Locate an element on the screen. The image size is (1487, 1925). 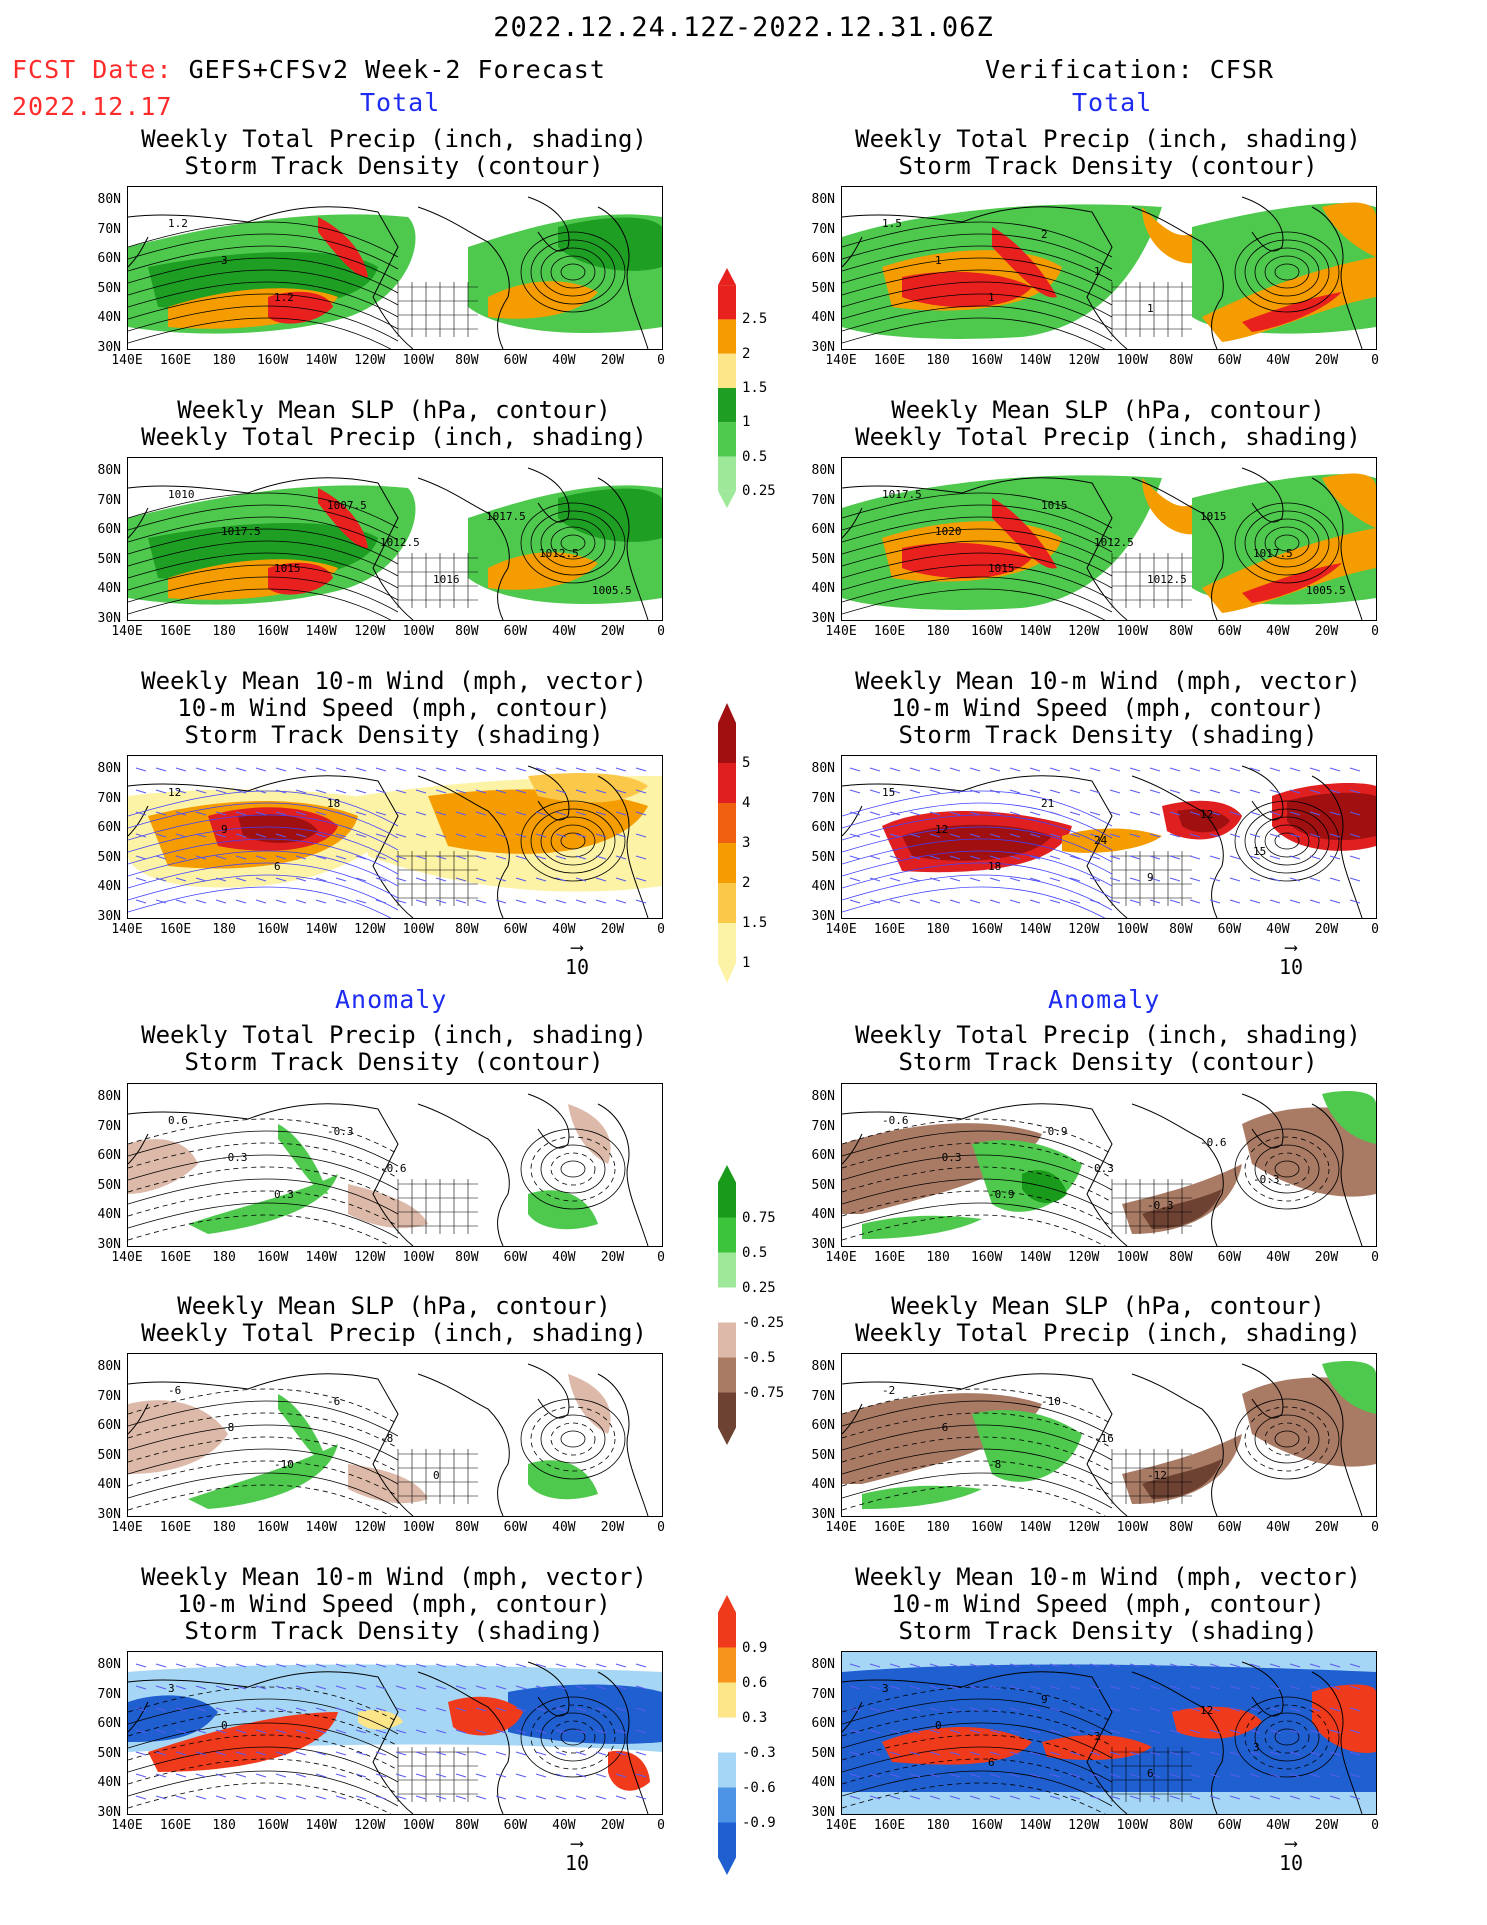
colorbar-precip_total: 2.5 2 1.5 1 0.5 0.25 is located at coordinates (751, 388).